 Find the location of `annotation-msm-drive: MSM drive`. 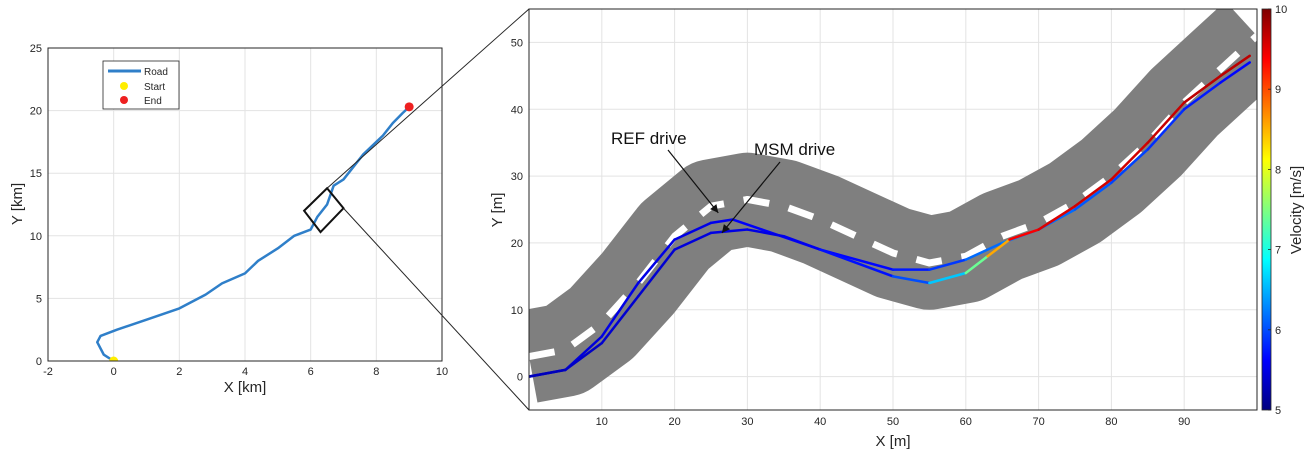

annotation-msm-drive: MSM drive is located at coordinates (794, 149).